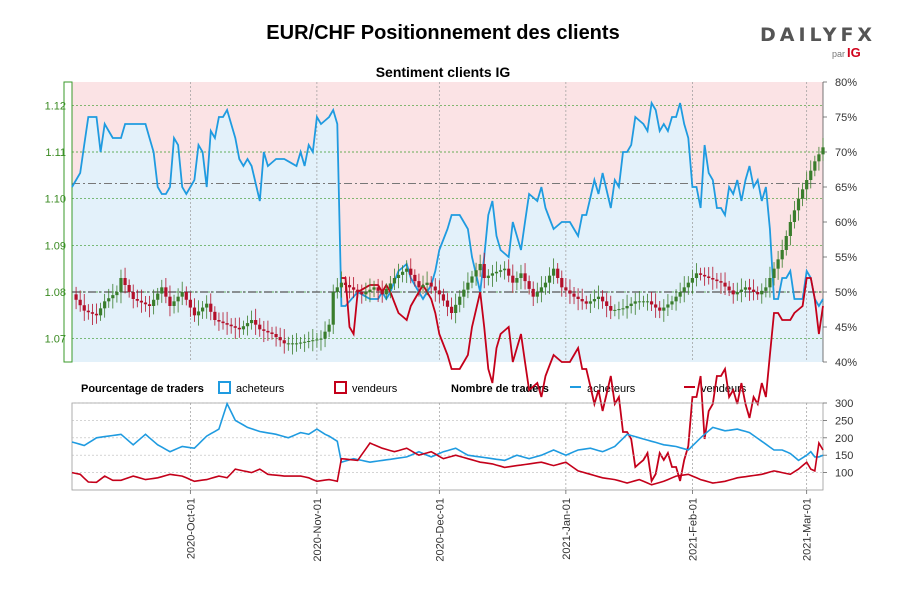 This screenshot has width=900, height=600. I want to click on pct-tick-label: 65%, so click(846, 188).